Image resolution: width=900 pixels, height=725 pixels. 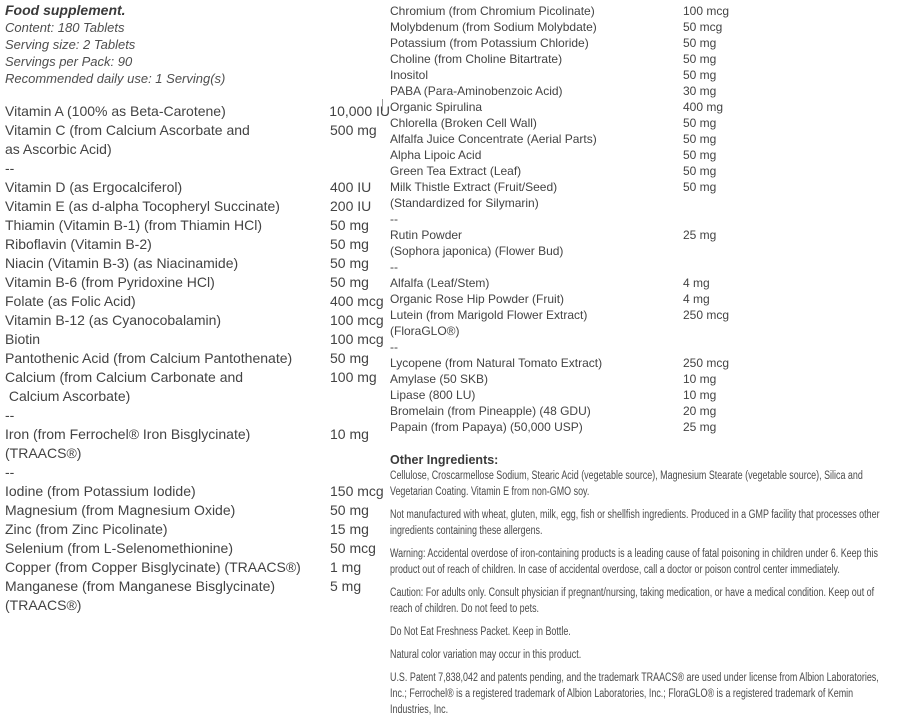 I want to click on nutrient-name: Bromelain (from Pineapple) (48 GDU), so click(x=490, y=411).